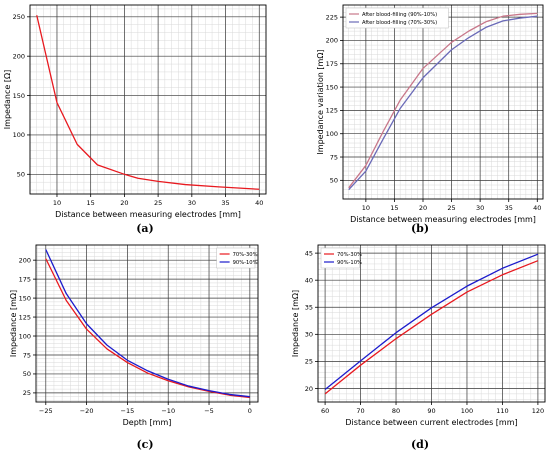 This screenshot has height=453, width=550. I want to click on caption-b: (b), so click(420, 228).